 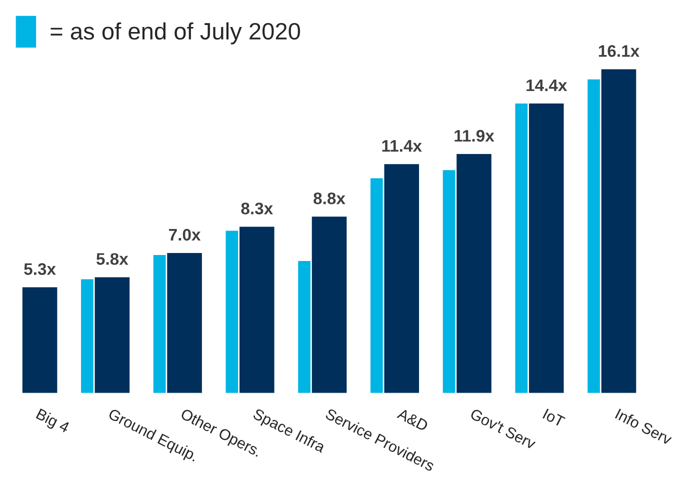 What do you see at coordinates (40, 269) in the screenshot?
I see `data-label: 5.3x` at bounding box center [40, 269].